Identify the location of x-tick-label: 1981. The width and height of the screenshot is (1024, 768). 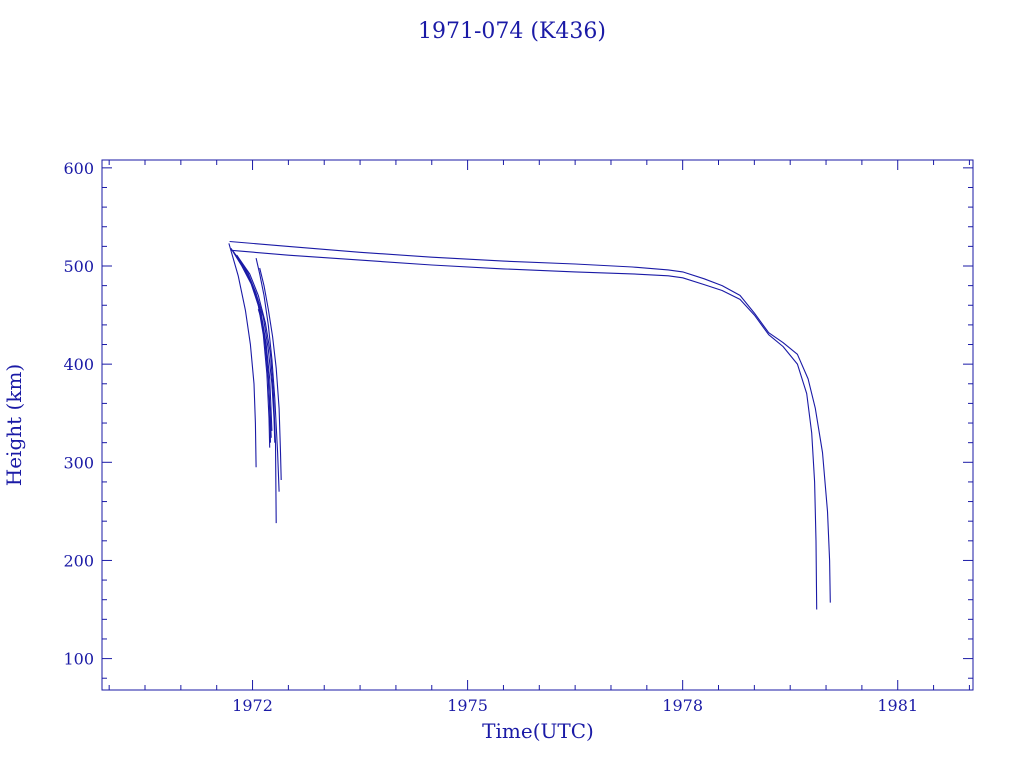
(897, 705).